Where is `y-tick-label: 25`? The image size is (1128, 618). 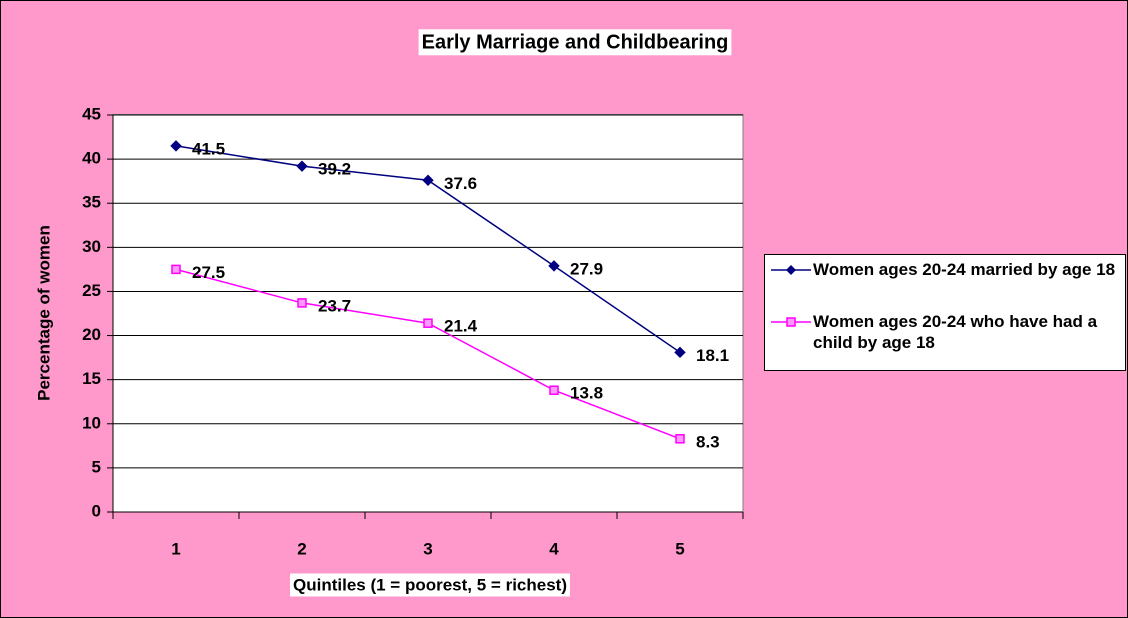
y-tick-label: 25 is located at coordinates (91, 290).